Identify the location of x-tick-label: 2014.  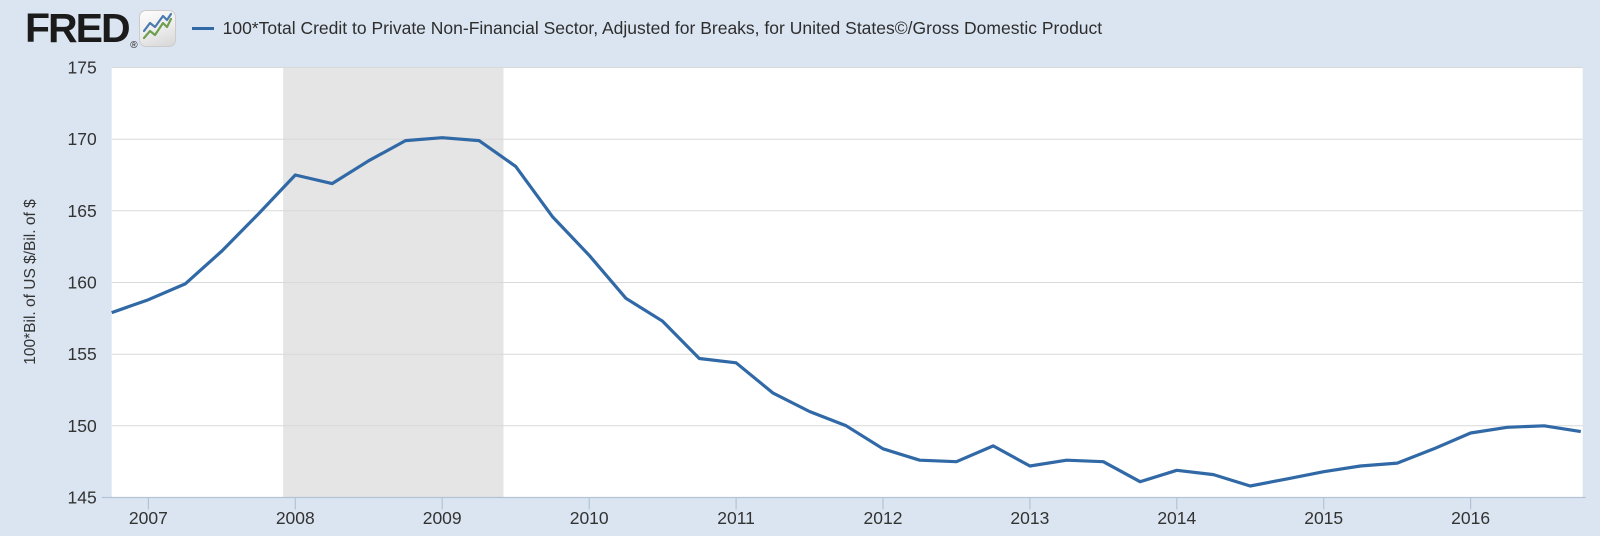
(1176, 518).